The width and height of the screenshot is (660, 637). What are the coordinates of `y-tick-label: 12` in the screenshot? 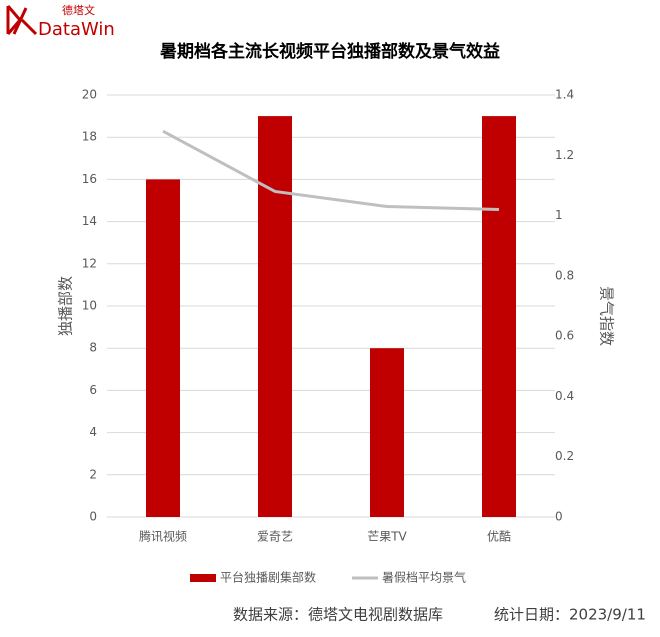 It's located at (89, 263).